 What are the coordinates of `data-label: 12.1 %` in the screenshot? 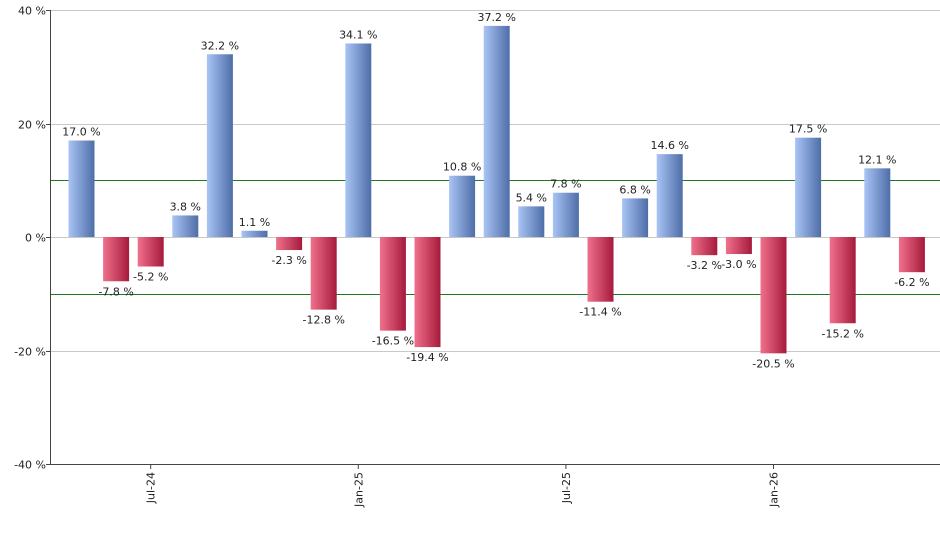 It's located at (877, 159).